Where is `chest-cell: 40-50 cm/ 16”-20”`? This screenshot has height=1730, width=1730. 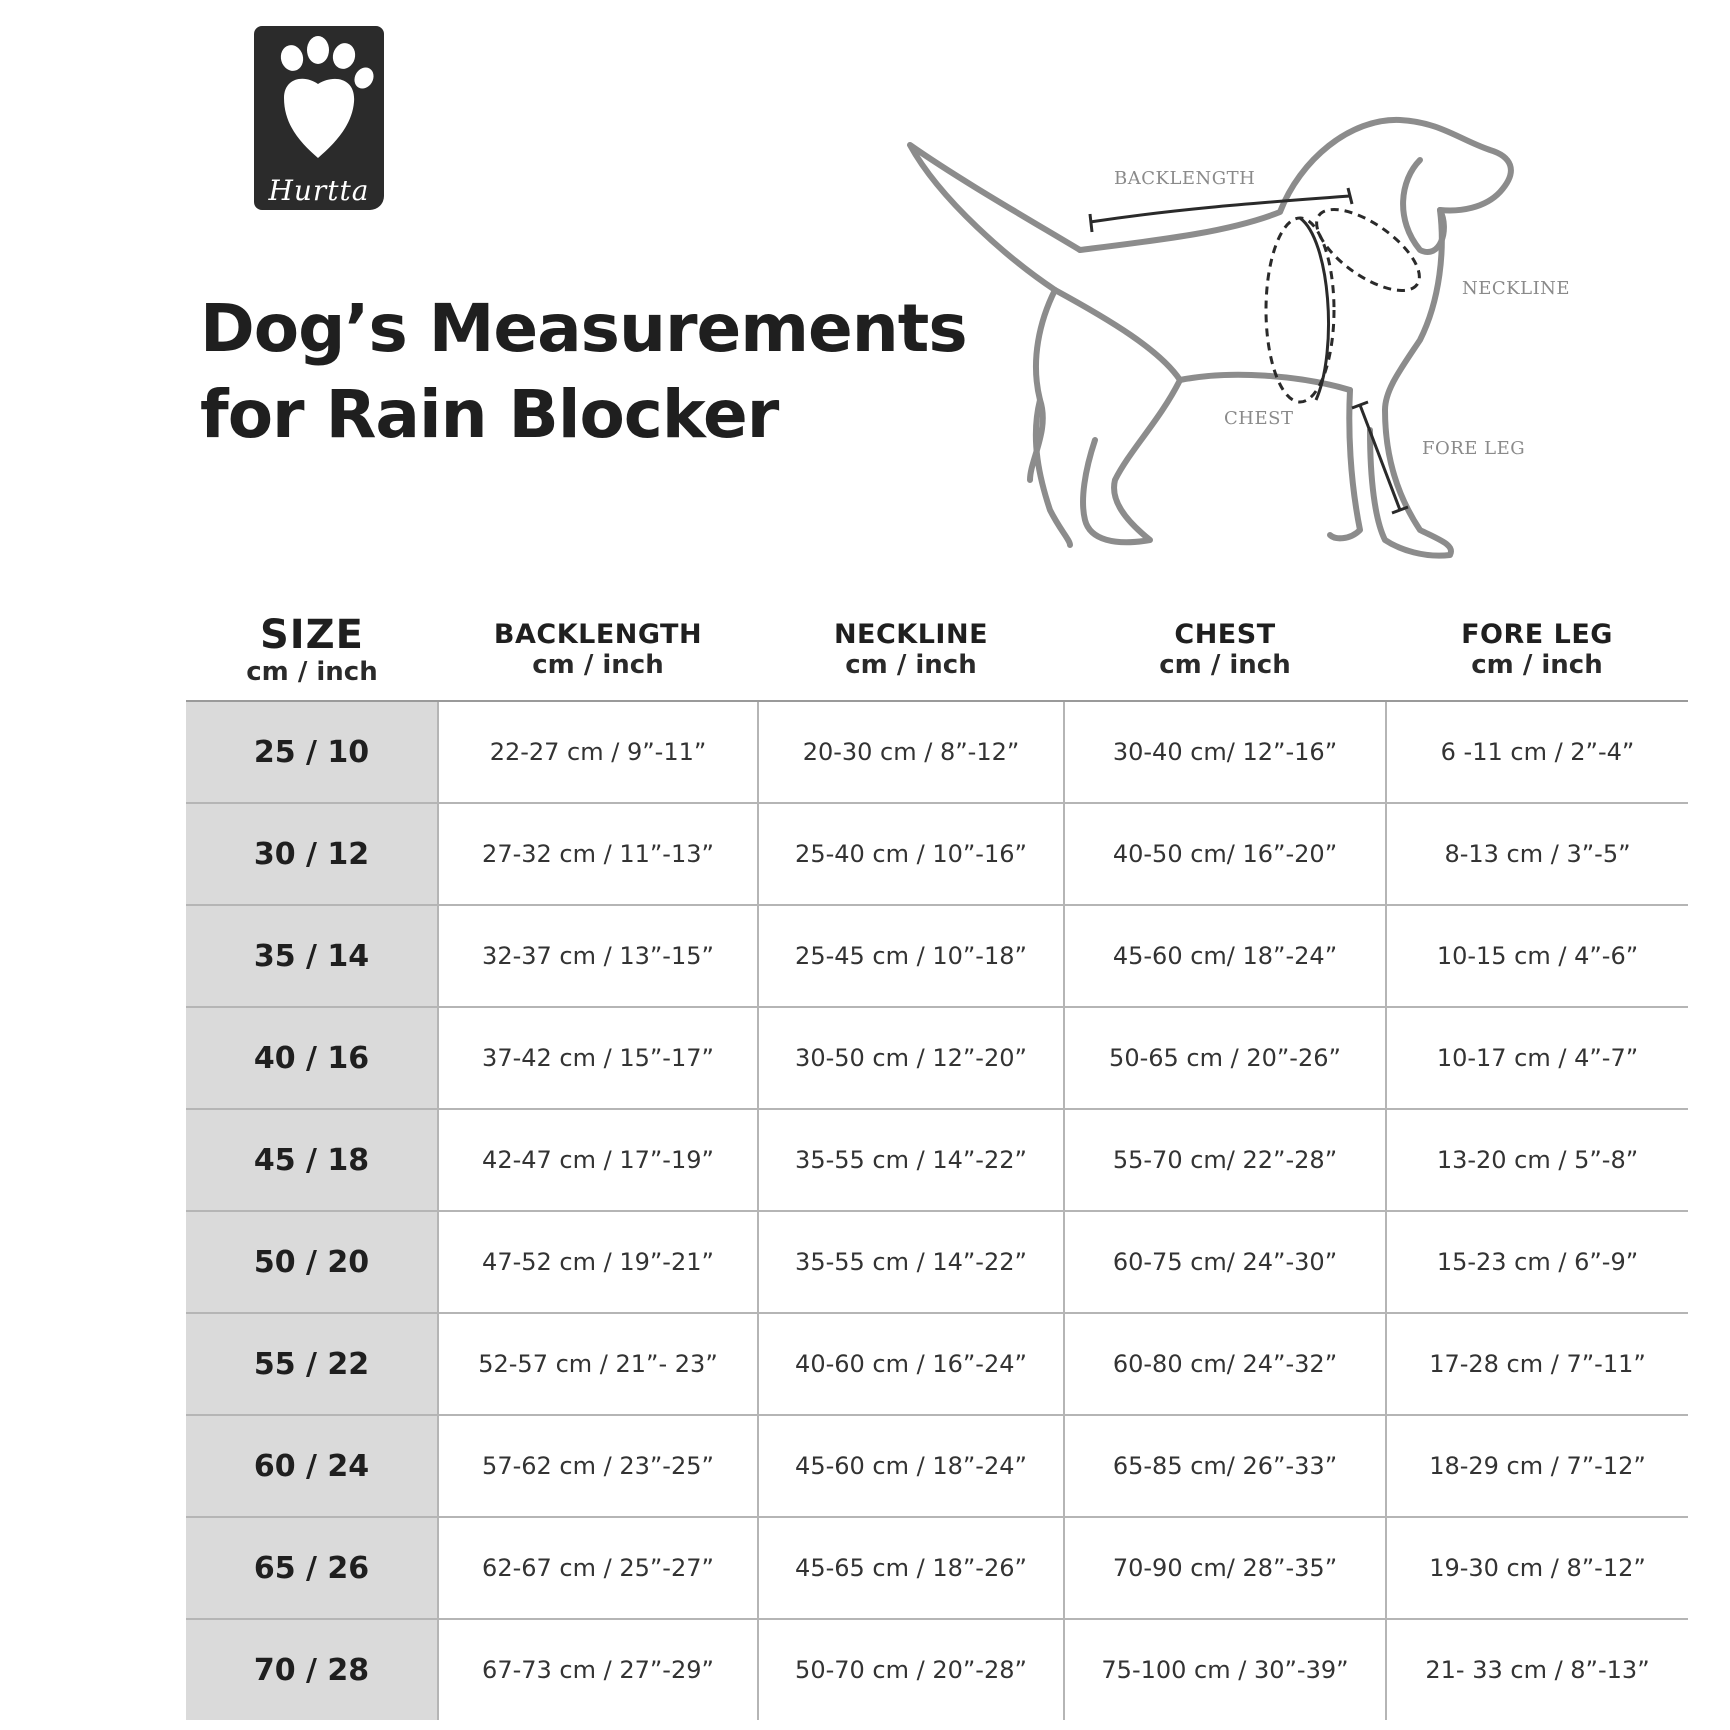 chest-cell: 40-50 cm/ 16”-20” is located at coordinates (1224, 854).